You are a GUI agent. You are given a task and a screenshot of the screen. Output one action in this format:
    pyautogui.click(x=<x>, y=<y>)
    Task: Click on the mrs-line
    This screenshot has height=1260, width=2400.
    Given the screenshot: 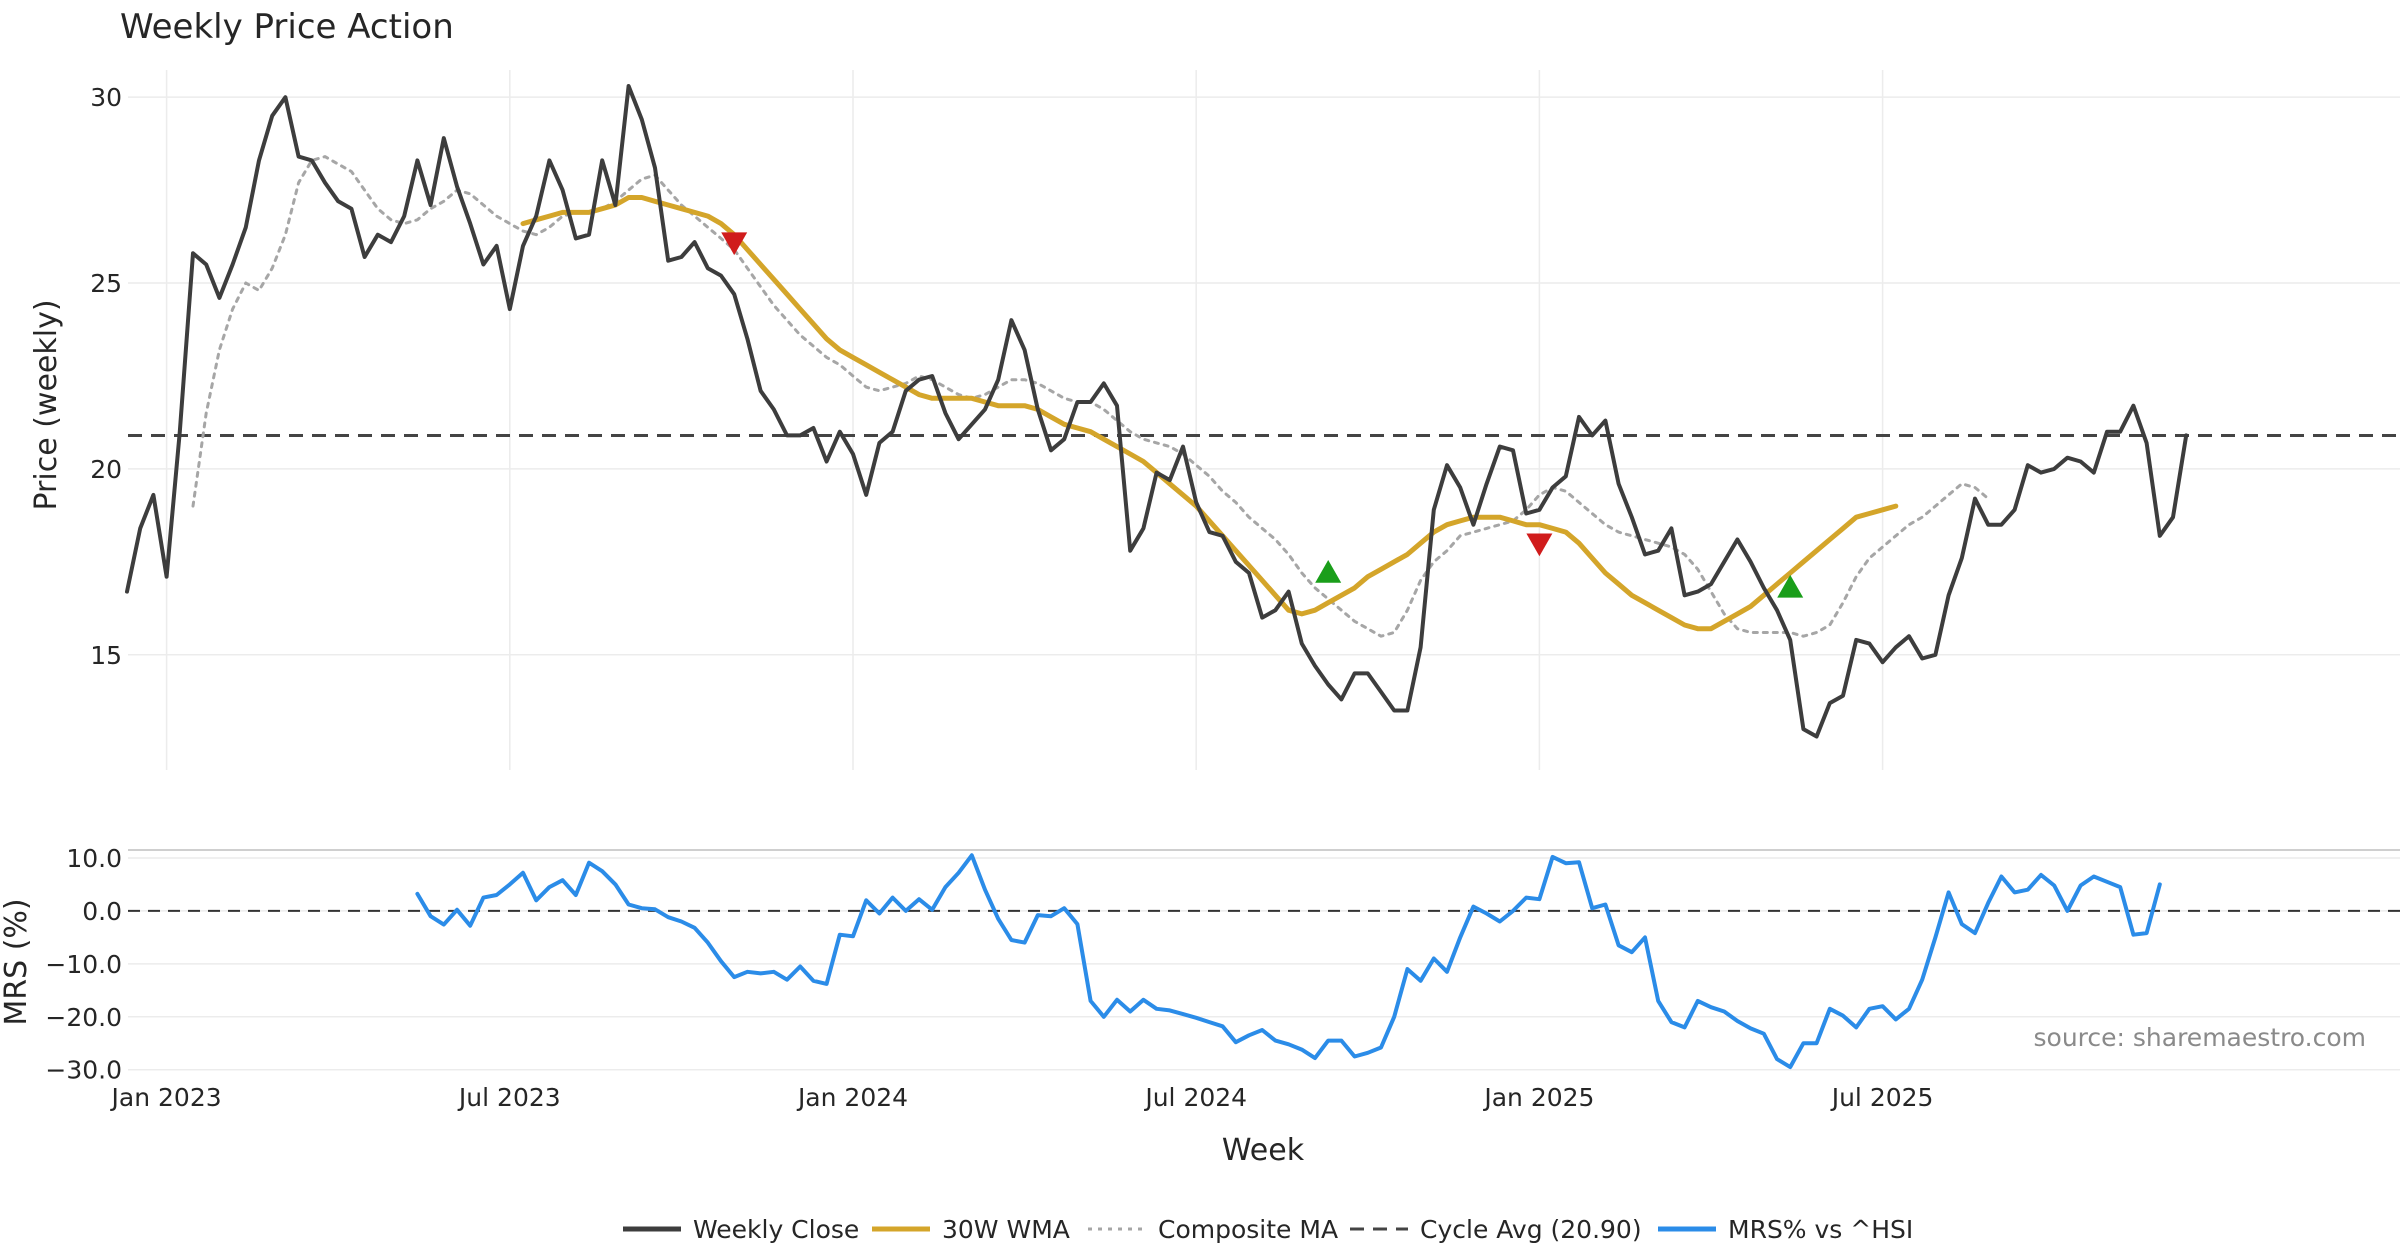 What is the action you would take?
    pyautogui.click(x=1288, y=961)
    